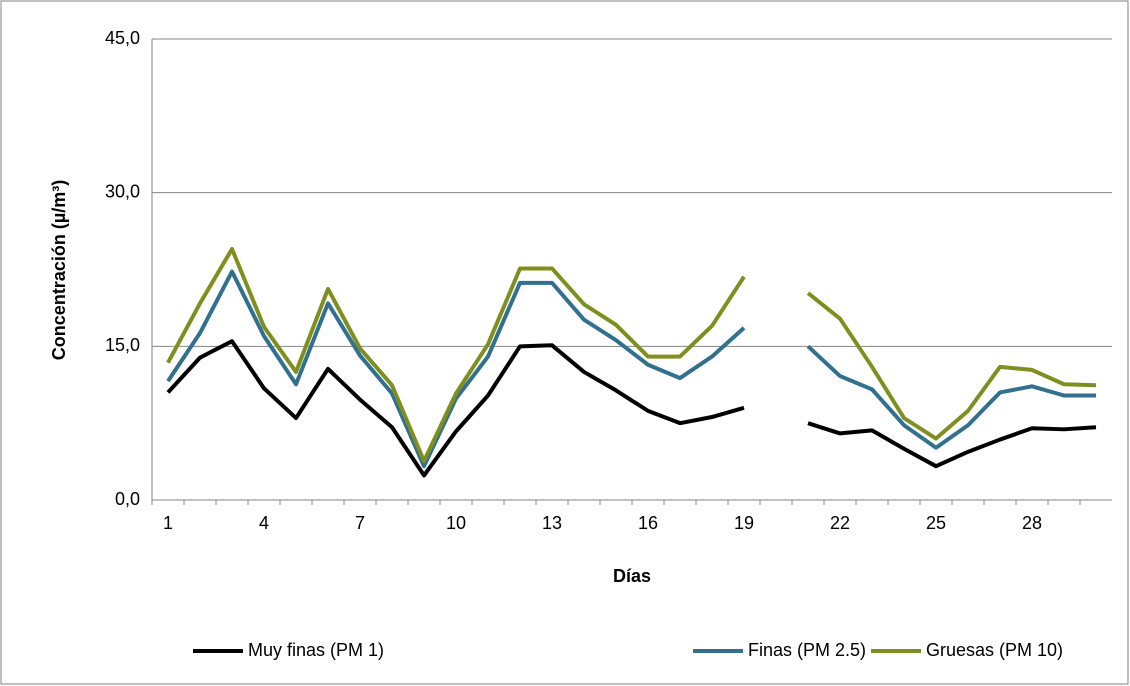 The width and height of the screenshot is (1130, 686). What do you see at coordinates (456, 523) in the screenshot?
I see `x-tick-label: 10` at bounding box center [456, 523].